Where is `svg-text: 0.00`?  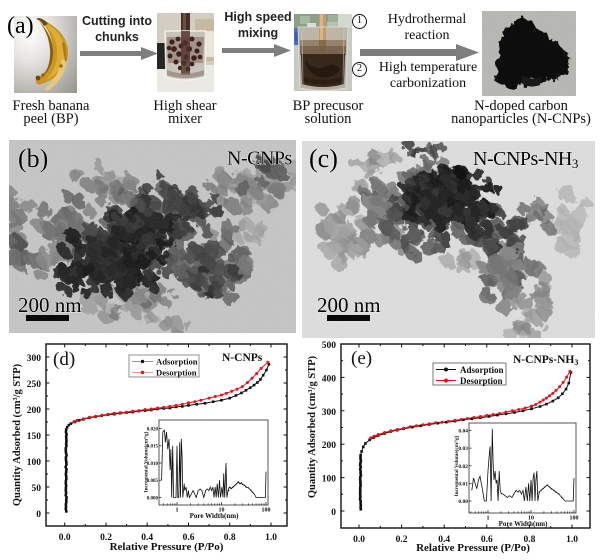 svg-text: 0.00 is located at coordinates (463, 502).